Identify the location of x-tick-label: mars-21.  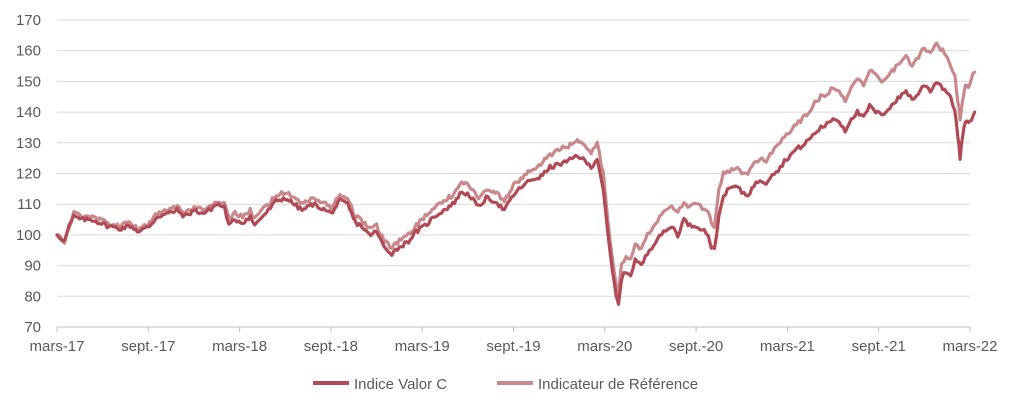
(787, 346).